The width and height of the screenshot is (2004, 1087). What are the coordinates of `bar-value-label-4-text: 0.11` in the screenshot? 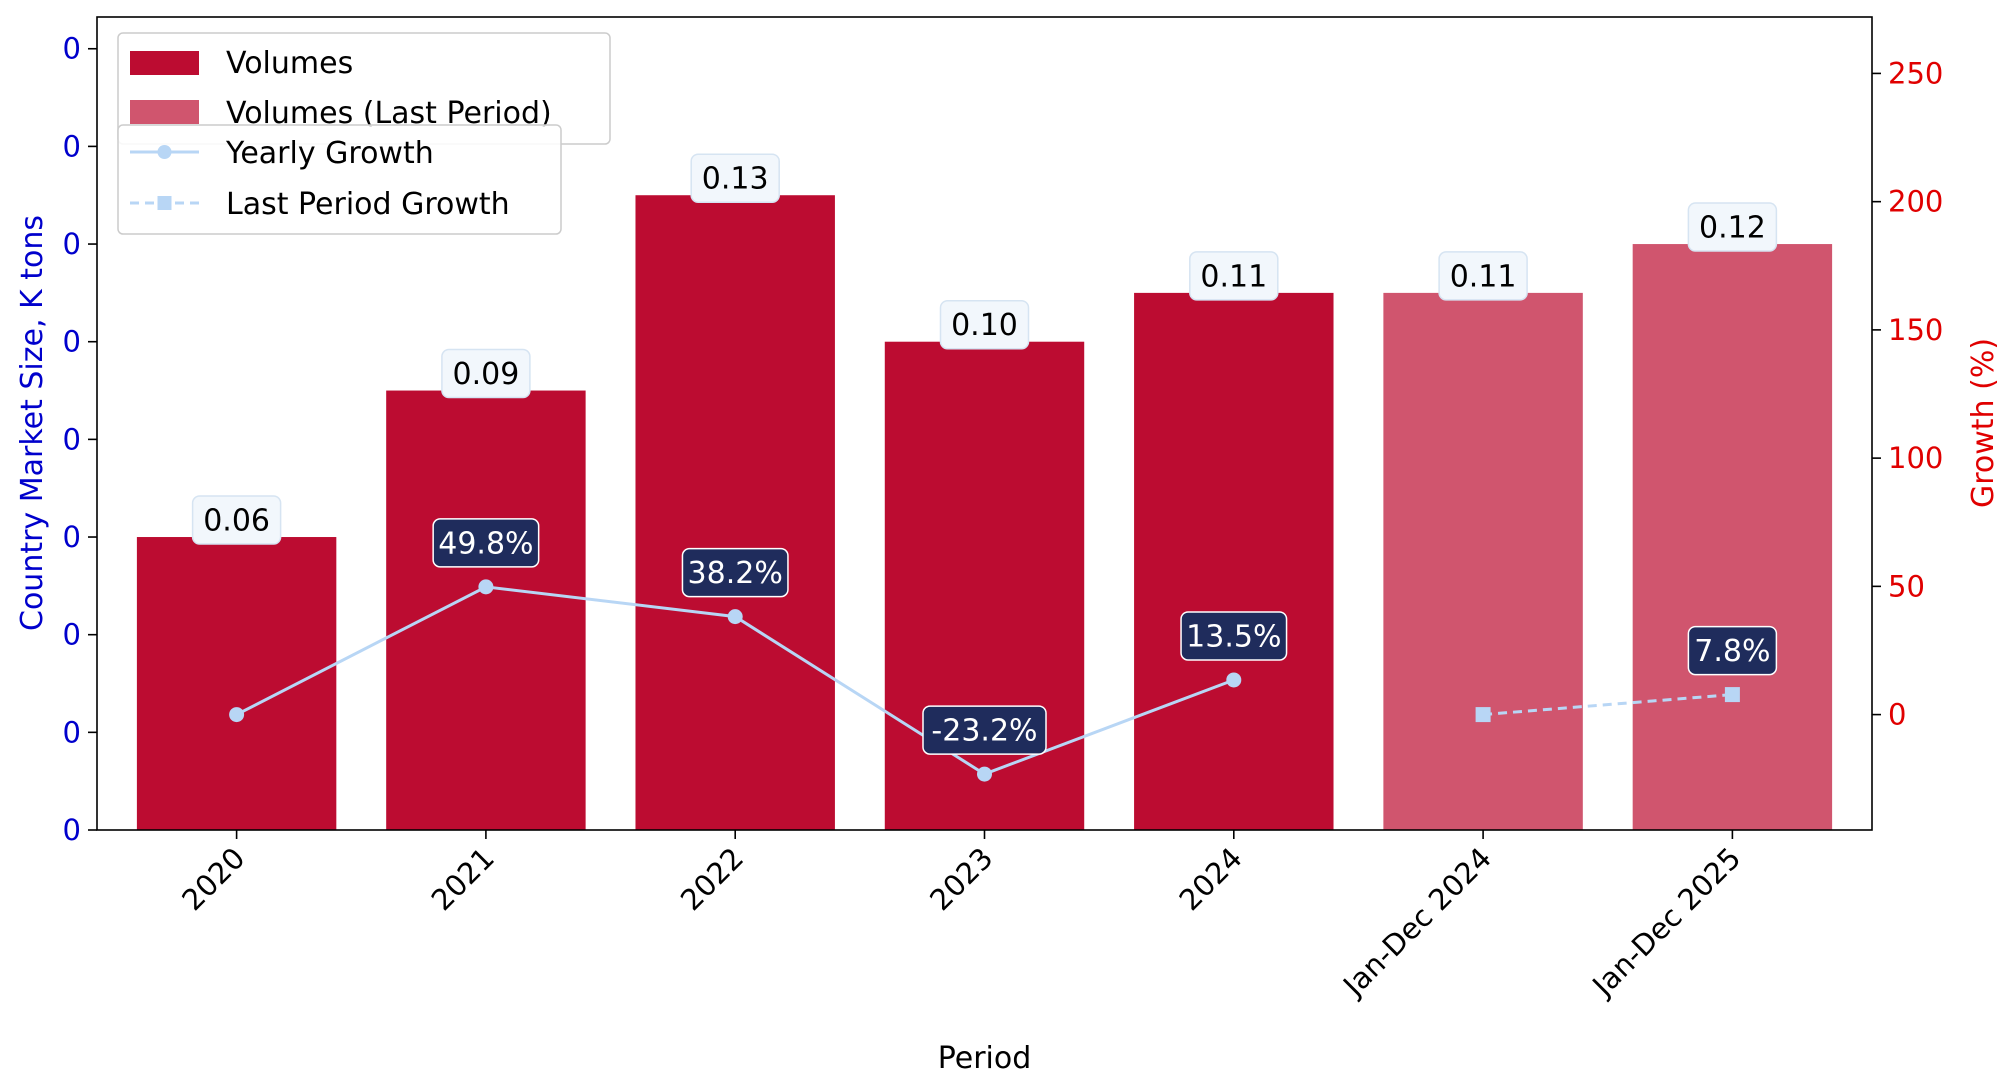 It's located at (1233, 276).